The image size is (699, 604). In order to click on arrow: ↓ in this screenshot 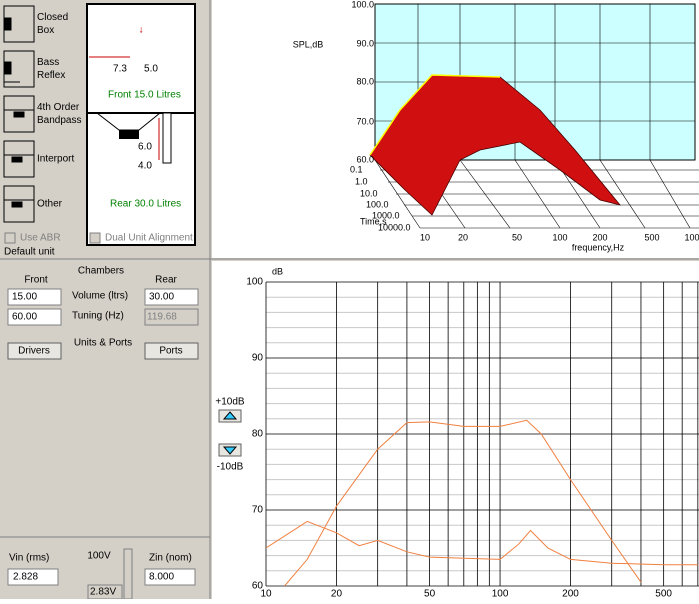, I will do `click(141, 30)`.